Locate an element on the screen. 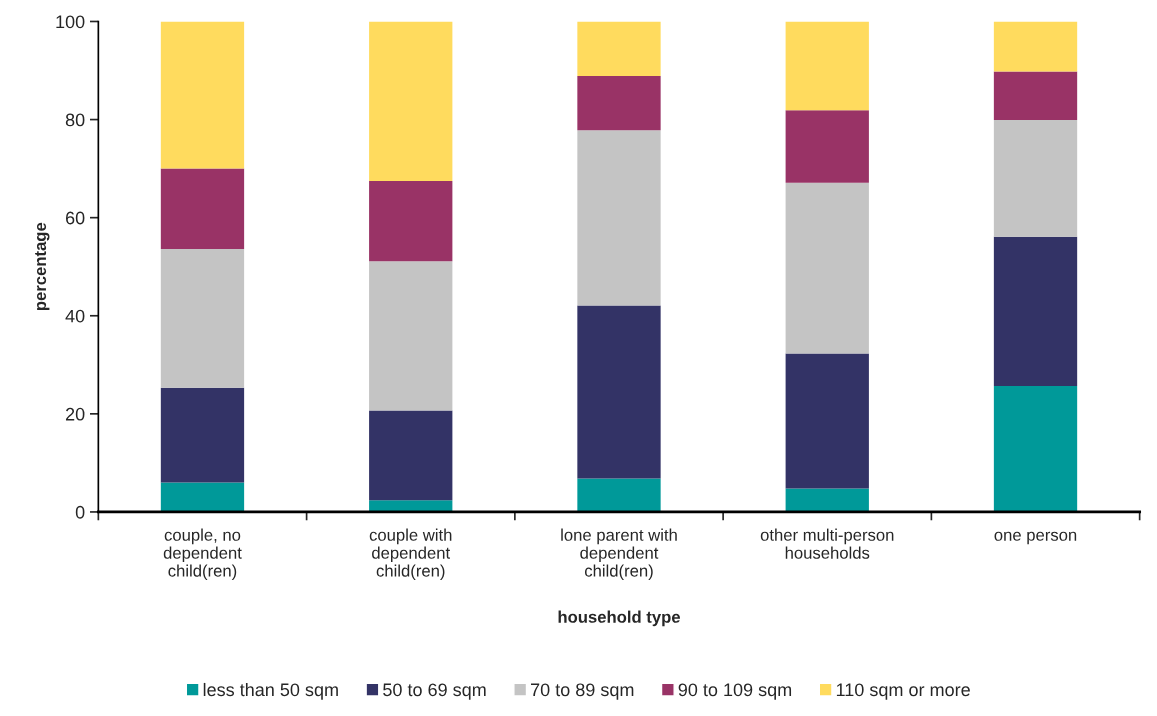 The image size is (1157, 716). y-tick-label: 20 is located at coordinates (75, 414).